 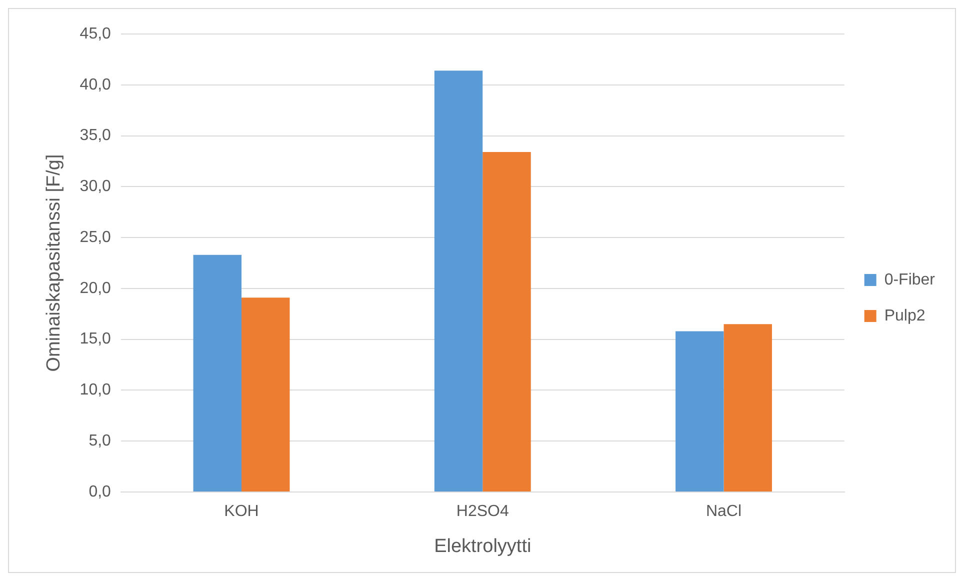 I want to click on x-tick-label: KOH, so click(x=241, y=511).